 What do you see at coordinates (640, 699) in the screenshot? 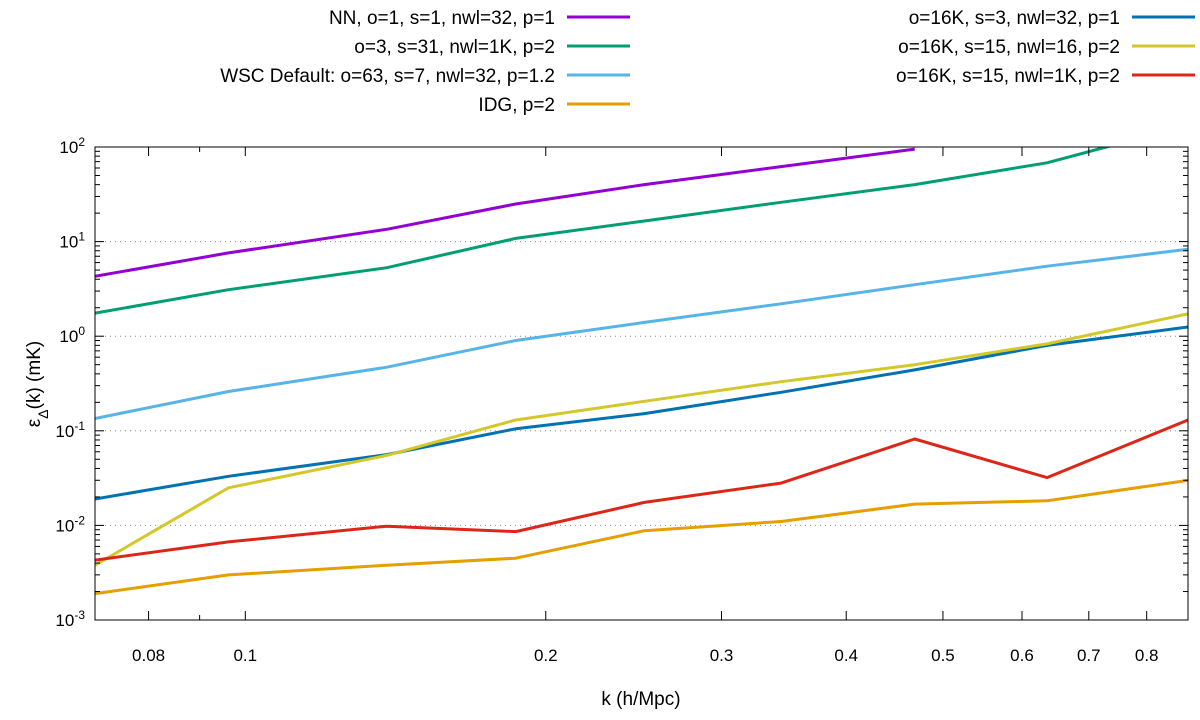
I see `x-axis-title: k (h/Mpc)` at bounding box center [640, 699].